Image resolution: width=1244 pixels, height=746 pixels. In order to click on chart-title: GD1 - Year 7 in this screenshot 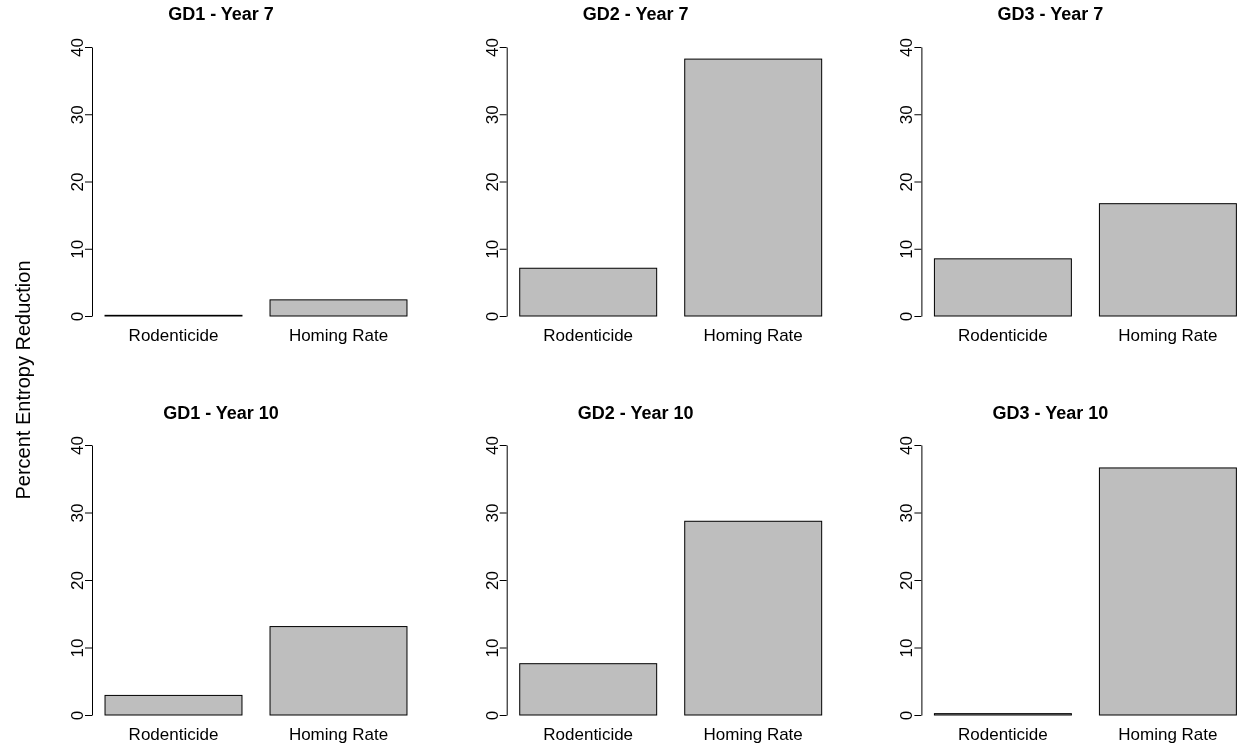, I will do `click(221, 14)`.